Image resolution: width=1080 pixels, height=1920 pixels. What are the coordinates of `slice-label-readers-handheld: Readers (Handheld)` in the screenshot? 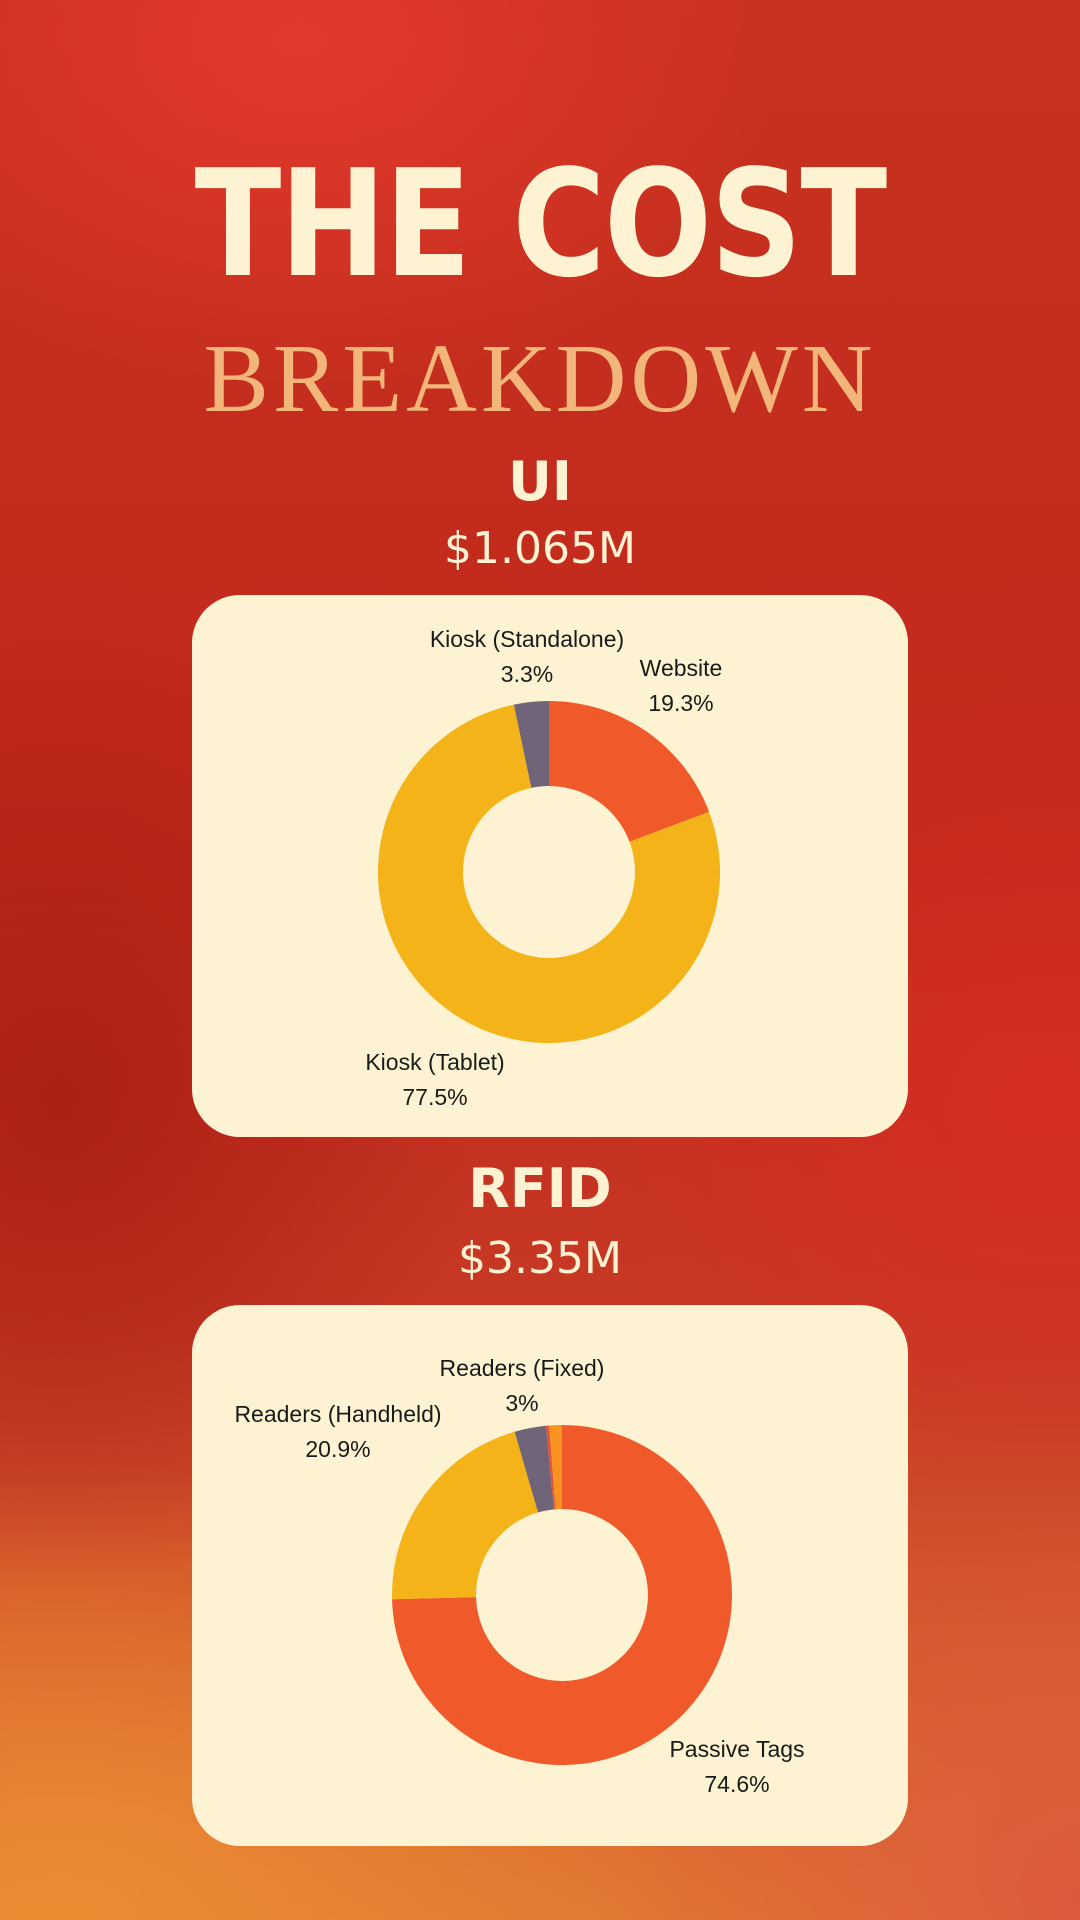 It's located at (337, 1414).